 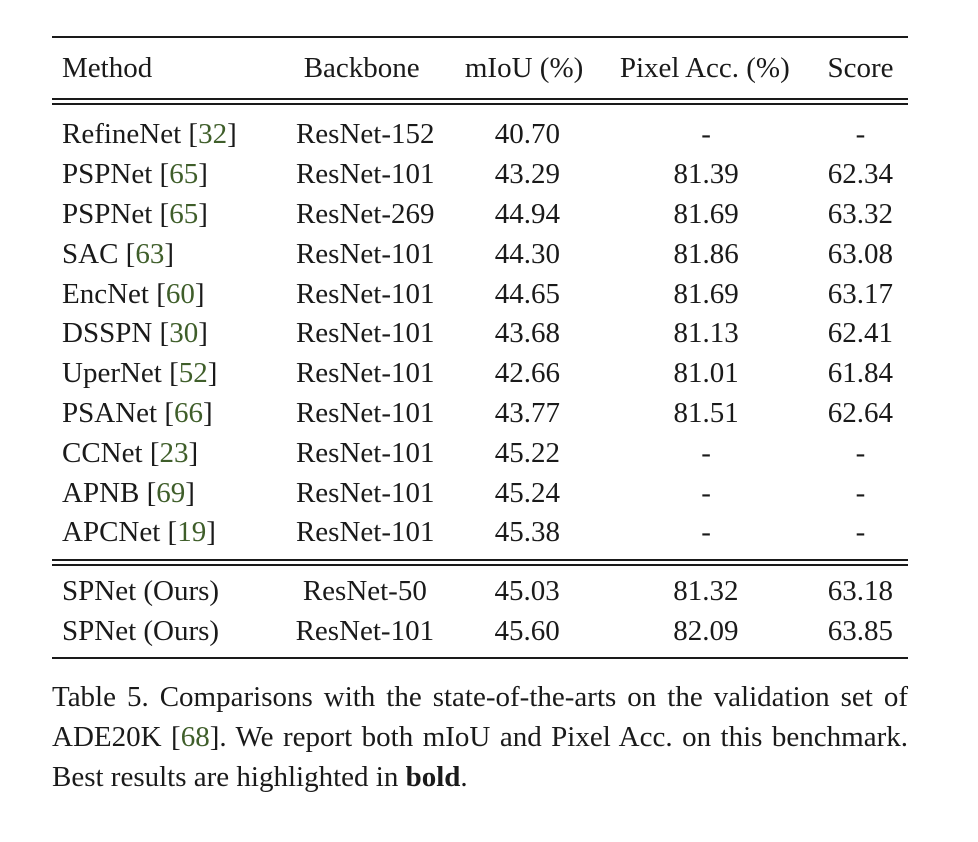 What do you see at coordinates (361, 67) in the screenshot?
I see `header-backbone: Backbone` at bounding box center [361, 67].